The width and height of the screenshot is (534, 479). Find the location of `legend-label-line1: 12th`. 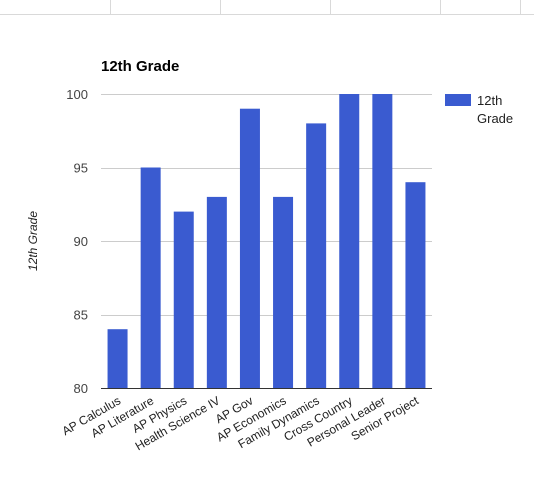

legend-label-line1: 12th is located at coordinates (489, 100).